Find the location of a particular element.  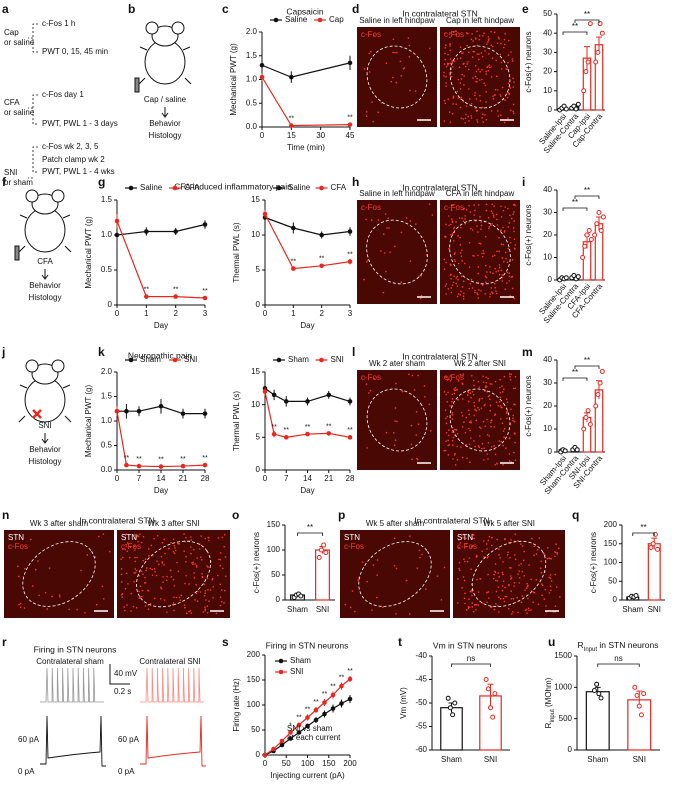

y-tick-label: 200 is located at coordinates (611, 524).